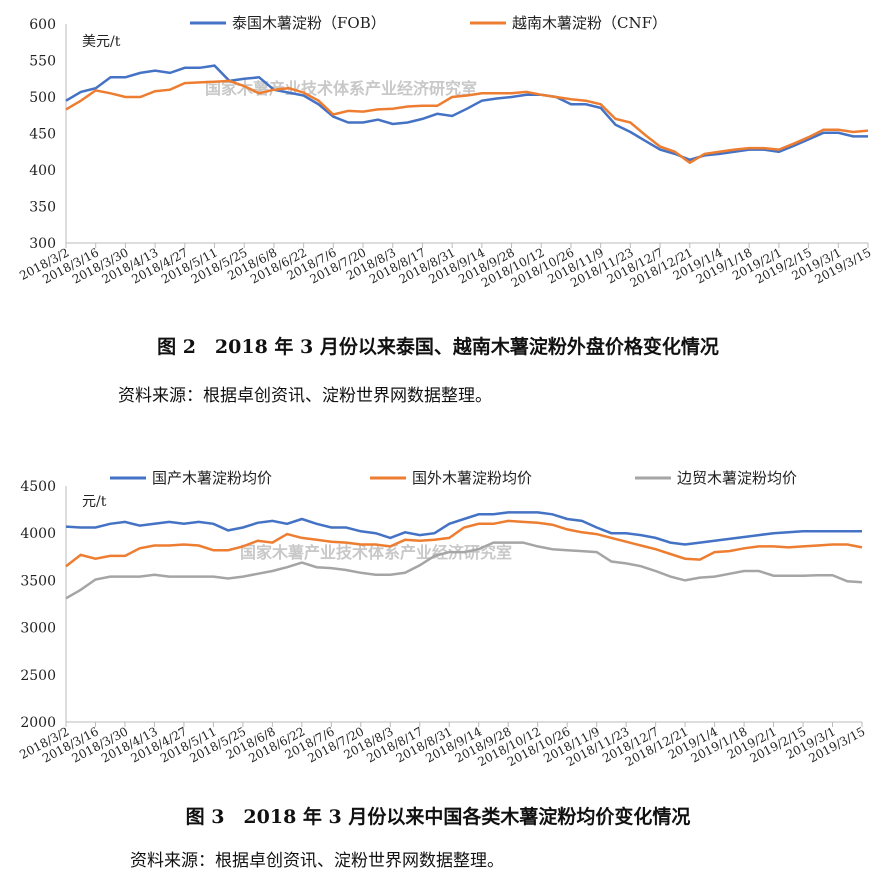 The width and height of the screenshot is (877, 889). What do you see at coordinates (38, 487) in the screenshot?
I see `y-tick-label: 4500` at bounding box center [38, 487].